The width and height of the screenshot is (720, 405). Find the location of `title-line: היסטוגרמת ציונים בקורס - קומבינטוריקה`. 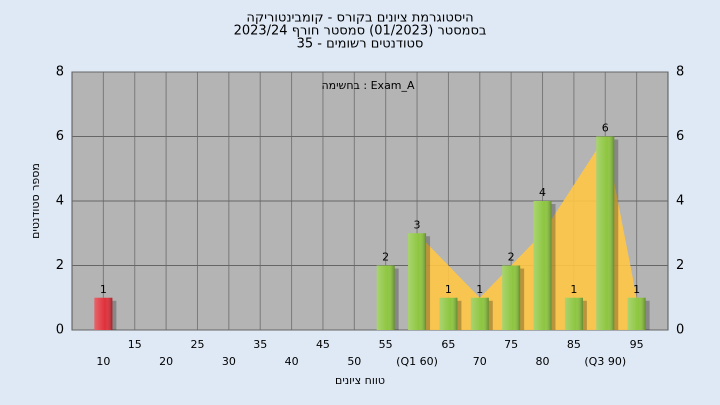

title-line: היסטוגרמת ציונים בקורס - קומבינטוריקה is located at coordinates (359, 18).